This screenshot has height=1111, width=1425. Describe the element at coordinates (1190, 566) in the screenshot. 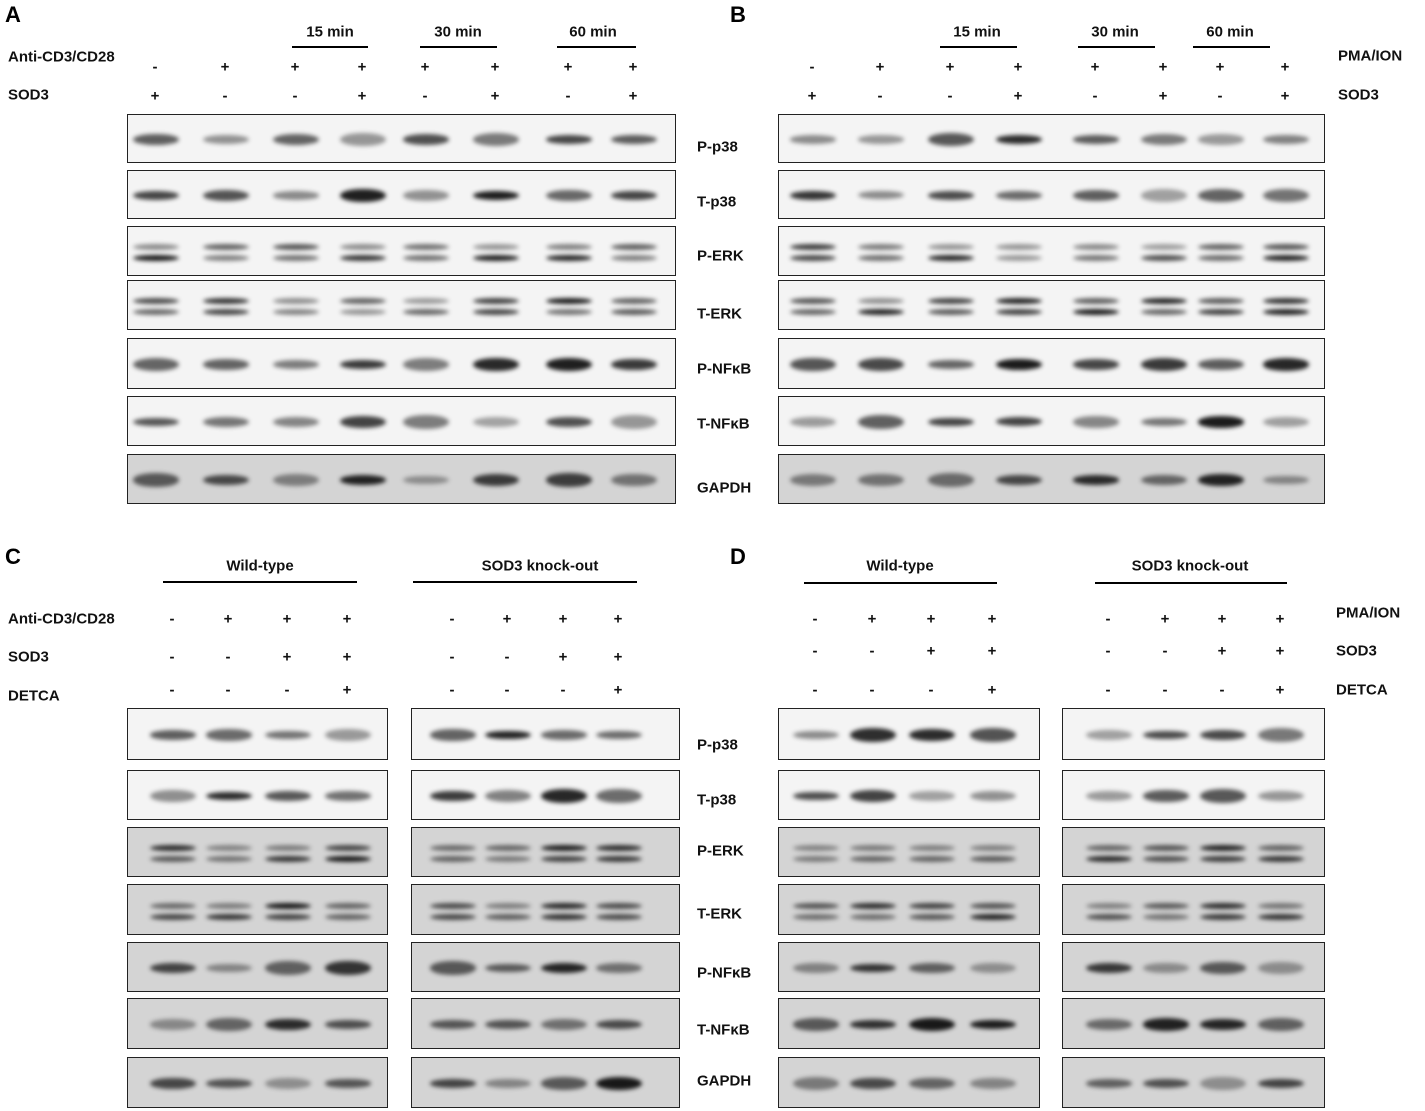

I see `group-label: SOD3 knock-out` at that location.